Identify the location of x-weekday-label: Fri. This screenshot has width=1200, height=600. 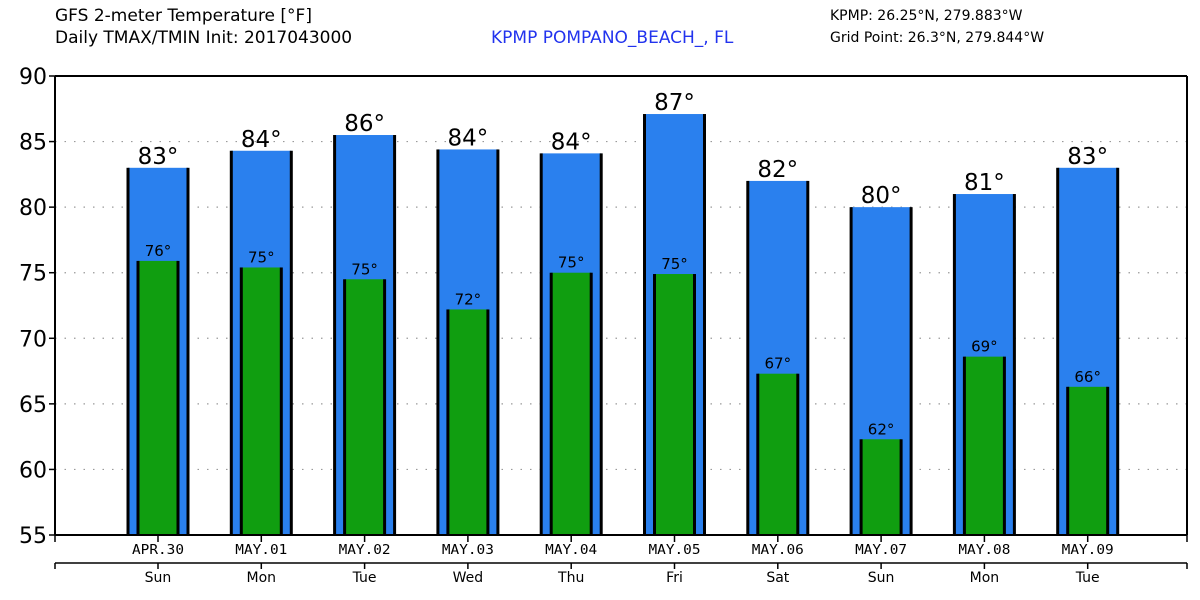
(674, 578).